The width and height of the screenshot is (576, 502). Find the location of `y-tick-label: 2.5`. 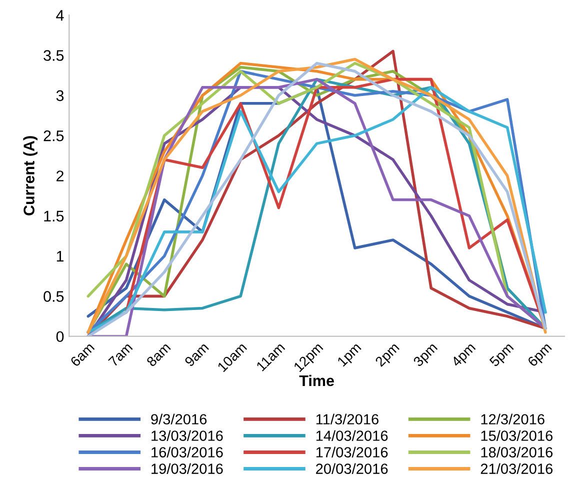

y-tick-label: 2.5 is located at coordinates (54, 136).